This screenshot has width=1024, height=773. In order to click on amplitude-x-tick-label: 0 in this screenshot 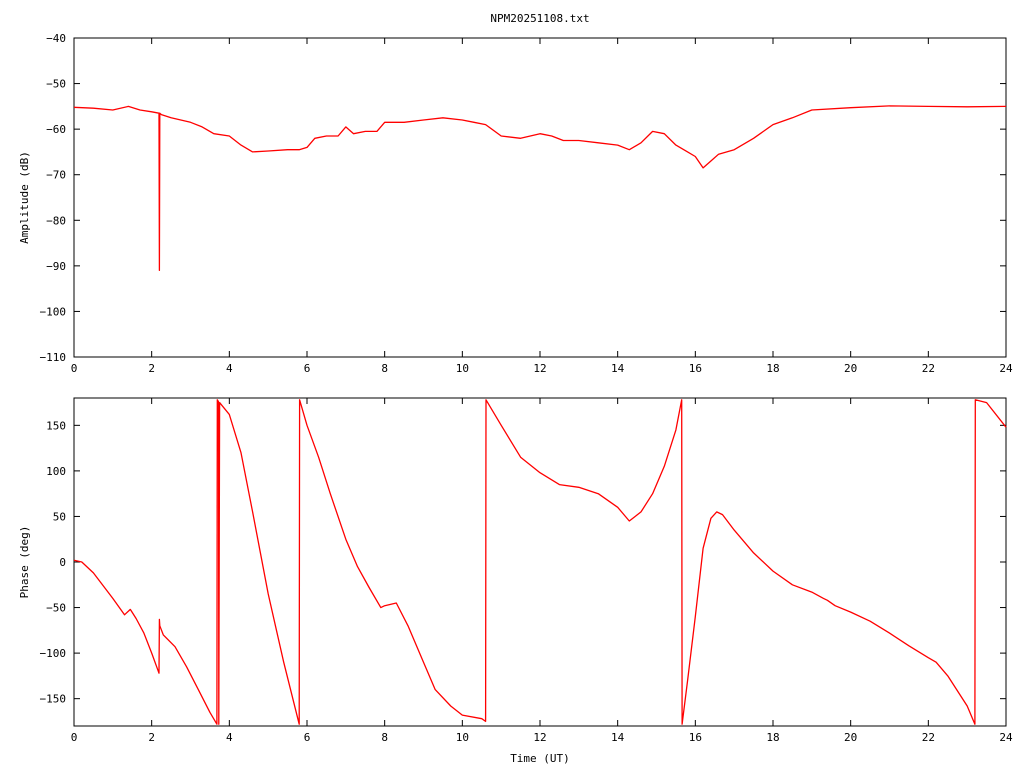, I will do `click(74, 368)`.